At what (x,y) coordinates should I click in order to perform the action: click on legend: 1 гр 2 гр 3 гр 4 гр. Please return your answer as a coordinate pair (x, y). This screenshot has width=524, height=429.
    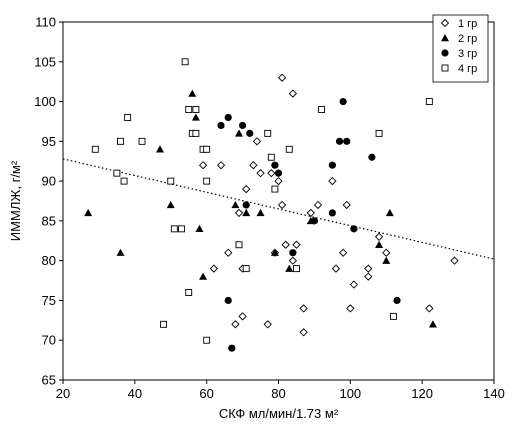
    Looking at the image, I should click on (460, 48).